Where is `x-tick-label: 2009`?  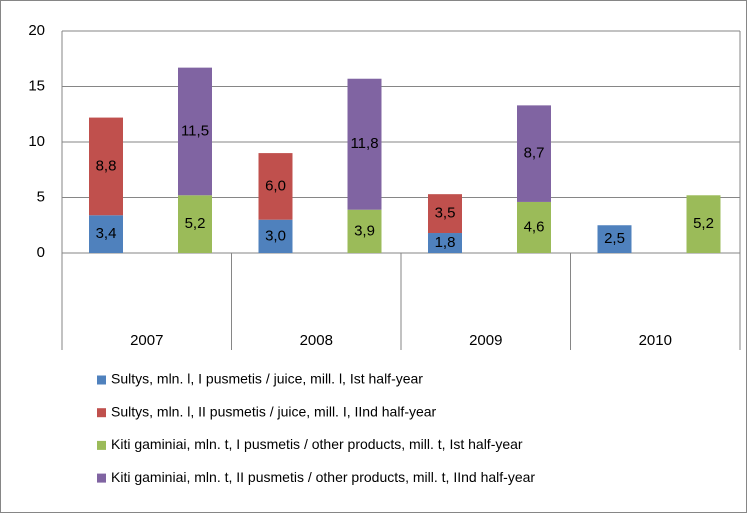
x-tick-label: 2009 is located at coordinates (485, 340).